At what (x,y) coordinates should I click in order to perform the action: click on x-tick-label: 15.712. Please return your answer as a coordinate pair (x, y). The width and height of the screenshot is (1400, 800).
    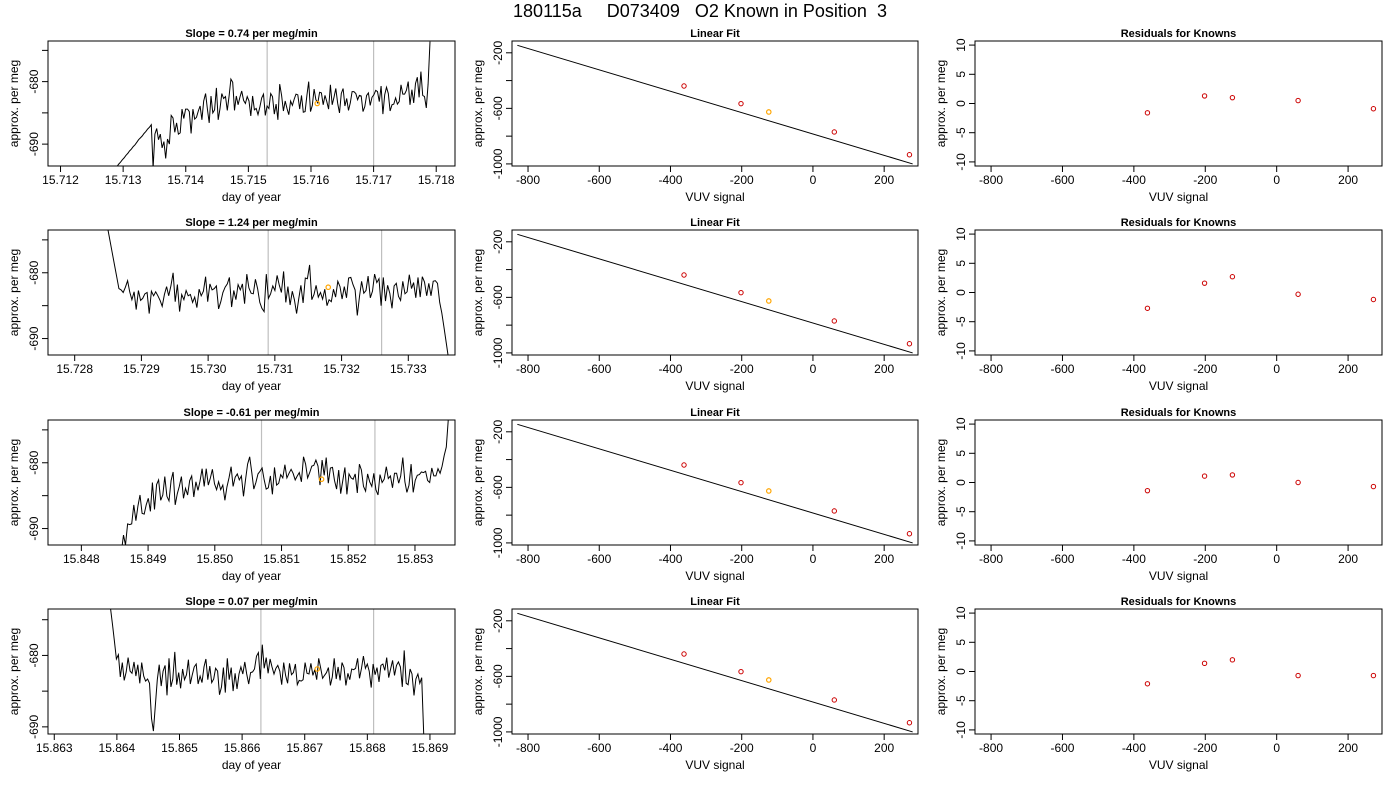
    Looking at the image, I should click on (60, 180).